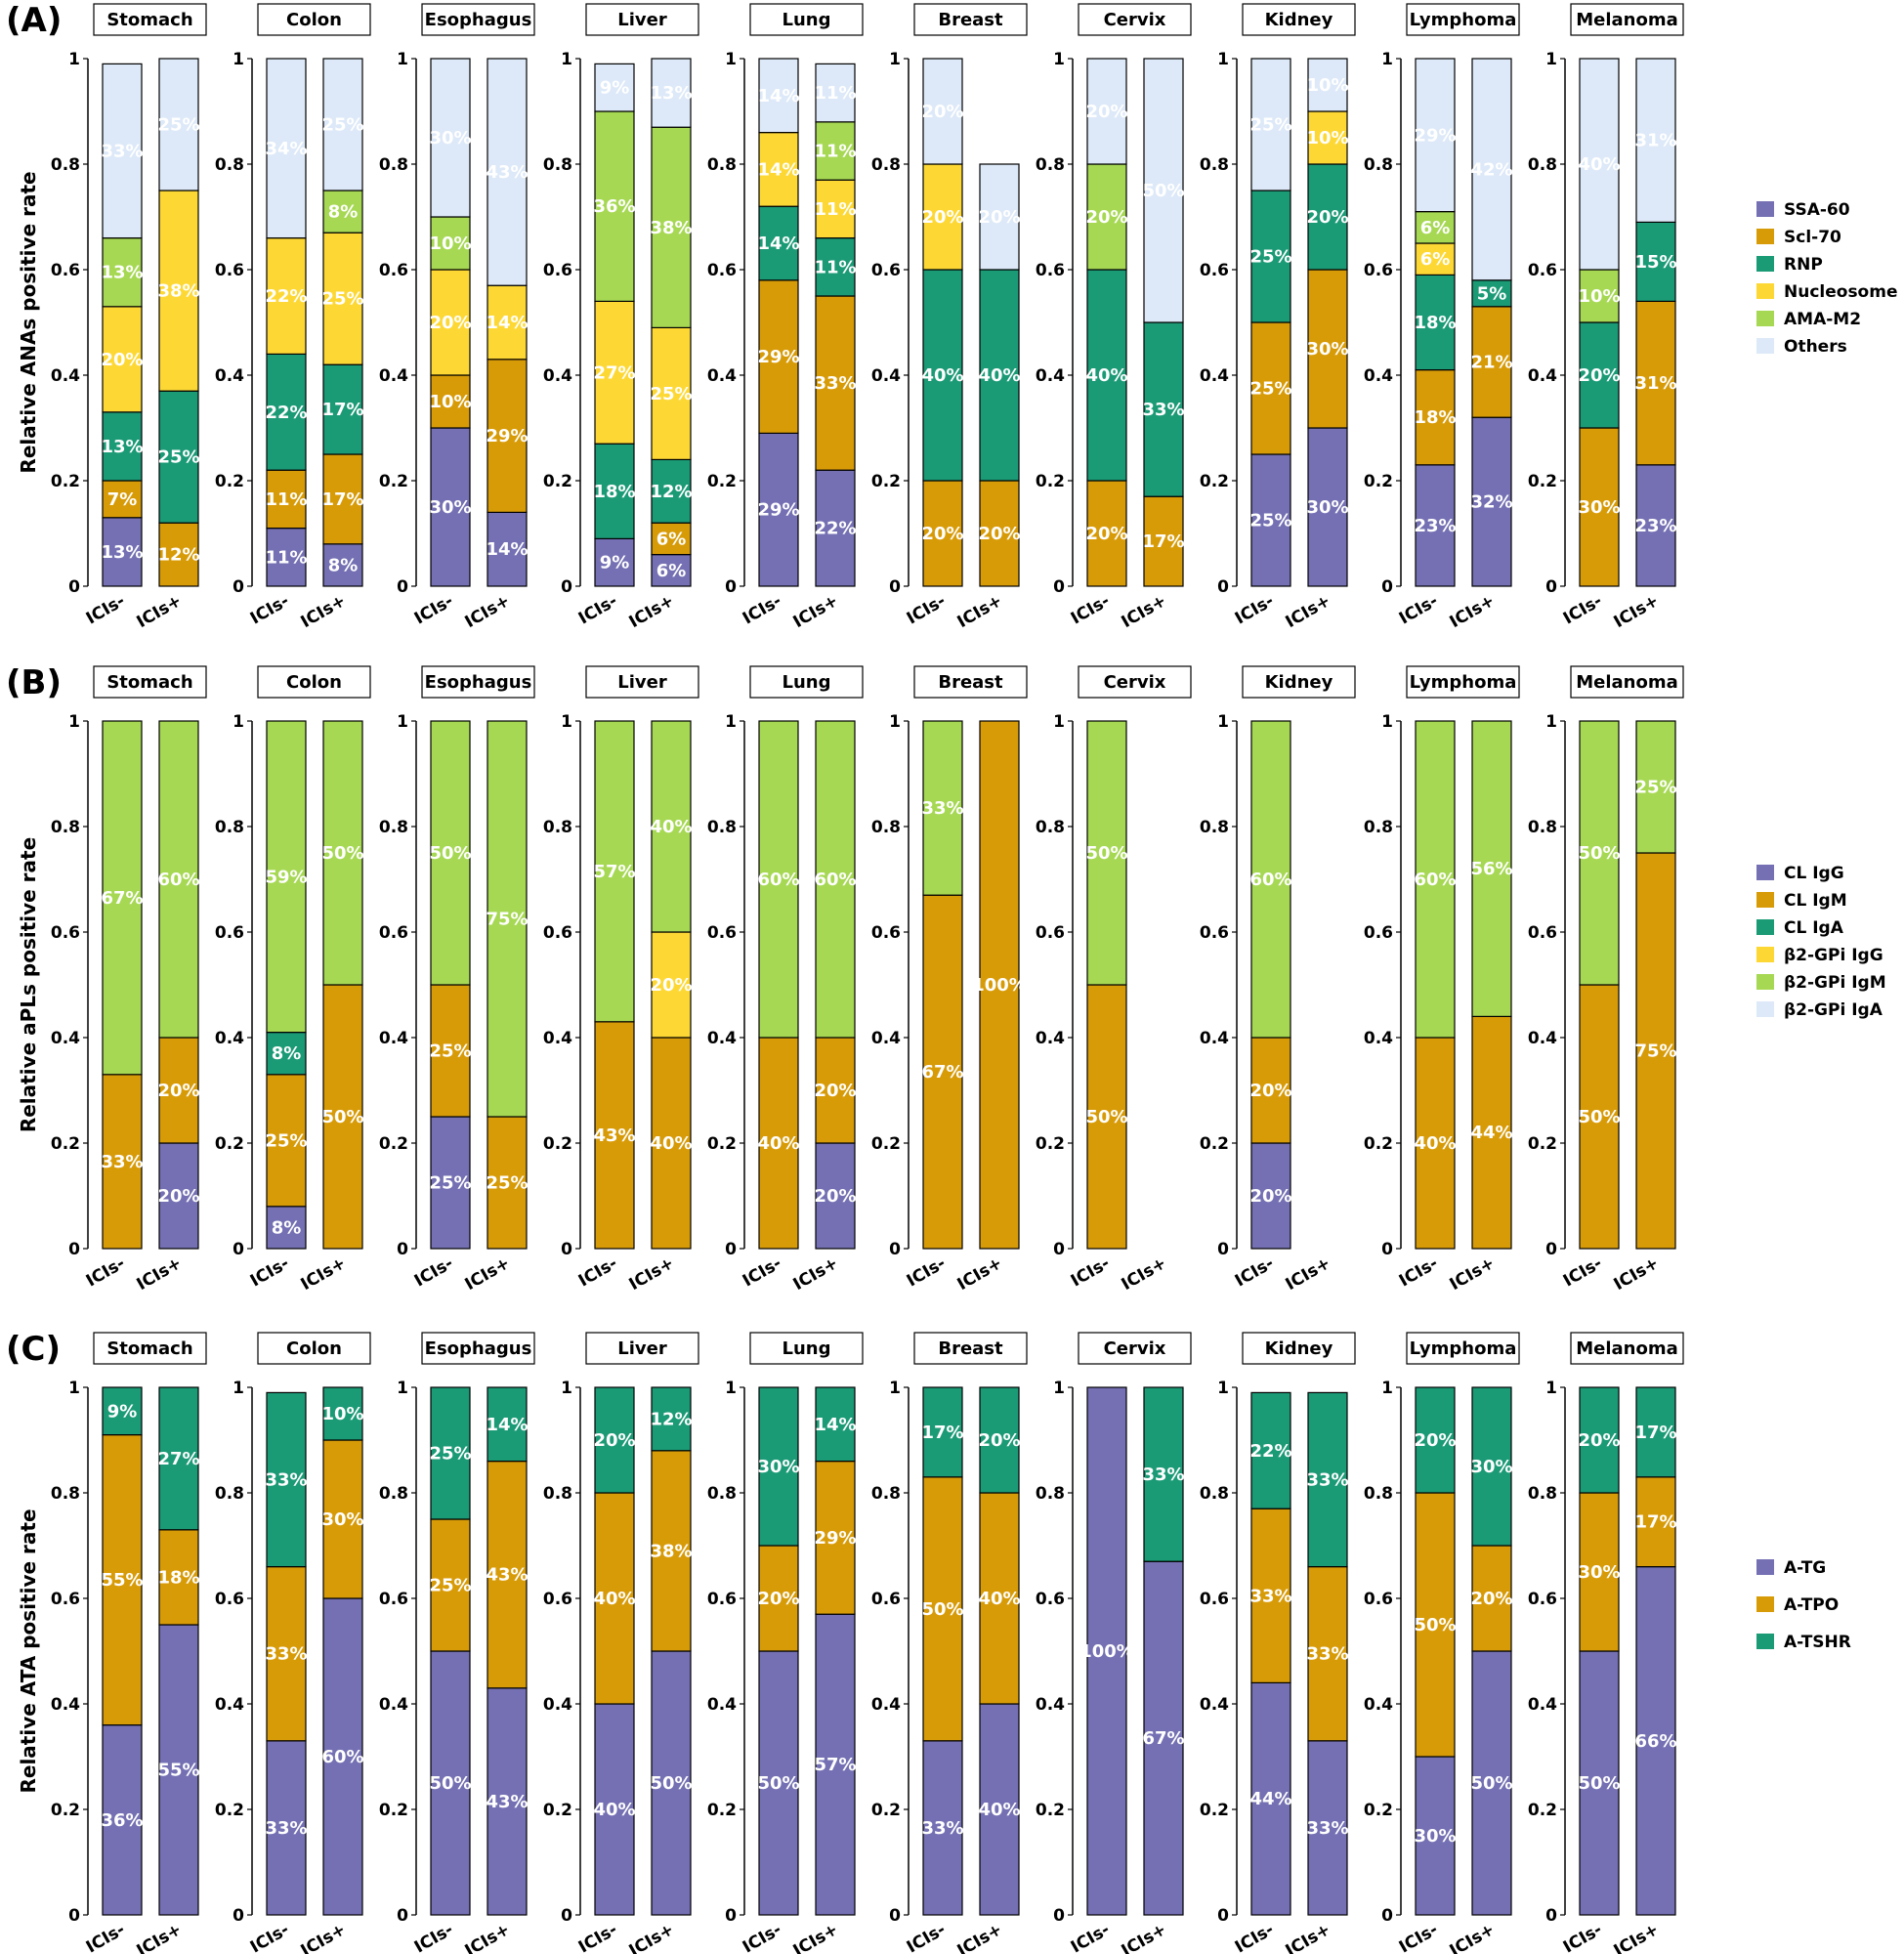 The width and height of the screenshot is (1904, 1954). Describe the element at coordinates (1817, 1642) in the screenshot. I see `legend-entry: A-TSHR` at that location.